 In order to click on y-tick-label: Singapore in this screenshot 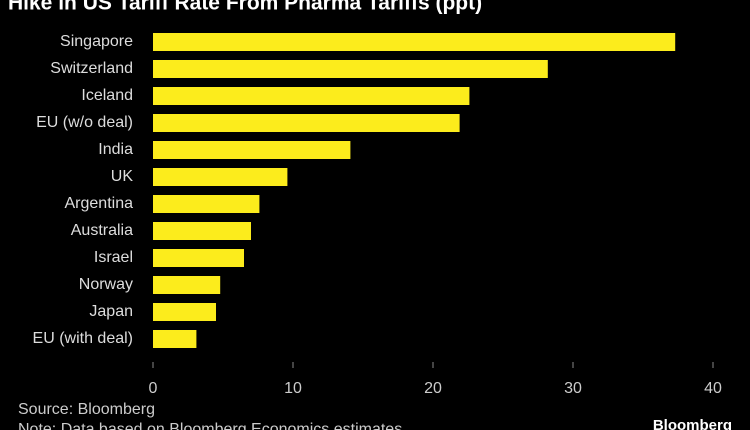, I will do `click(96, 41)`.